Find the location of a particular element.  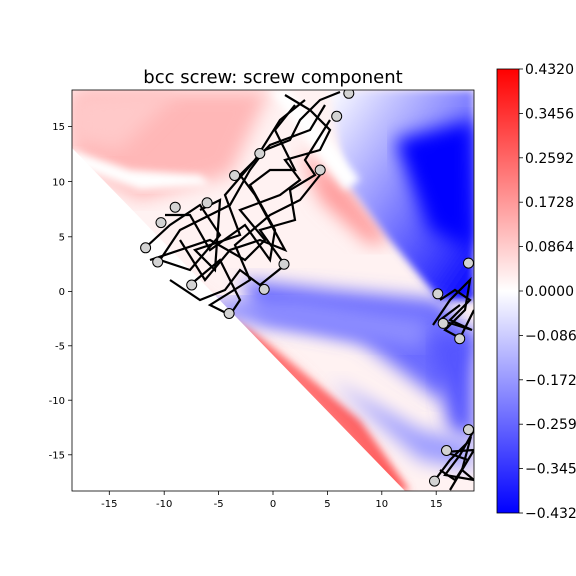

y-tick-label: 10 is located at coordinates (58, 182).